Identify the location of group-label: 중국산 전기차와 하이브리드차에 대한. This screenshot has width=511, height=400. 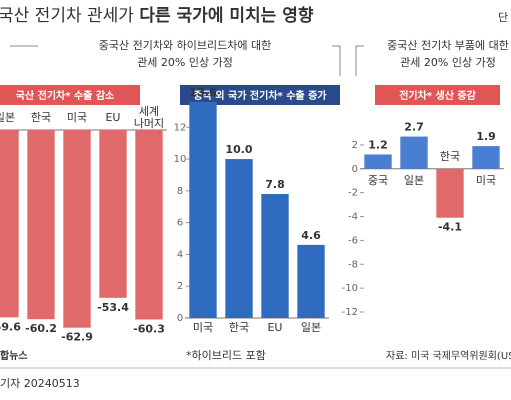
(185, 45).